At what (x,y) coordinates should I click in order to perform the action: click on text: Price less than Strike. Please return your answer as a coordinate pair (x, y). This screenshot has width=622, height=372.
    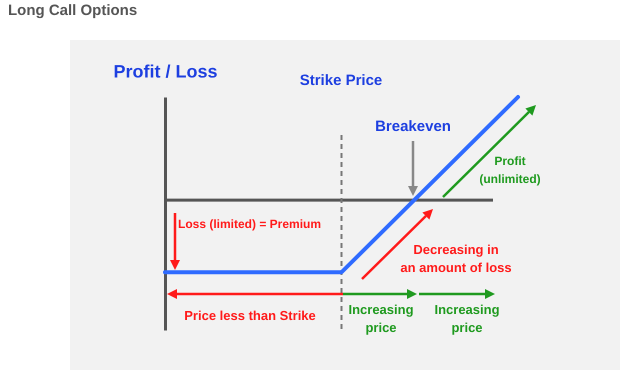
    Looking at the image, I should click on (250, 315).